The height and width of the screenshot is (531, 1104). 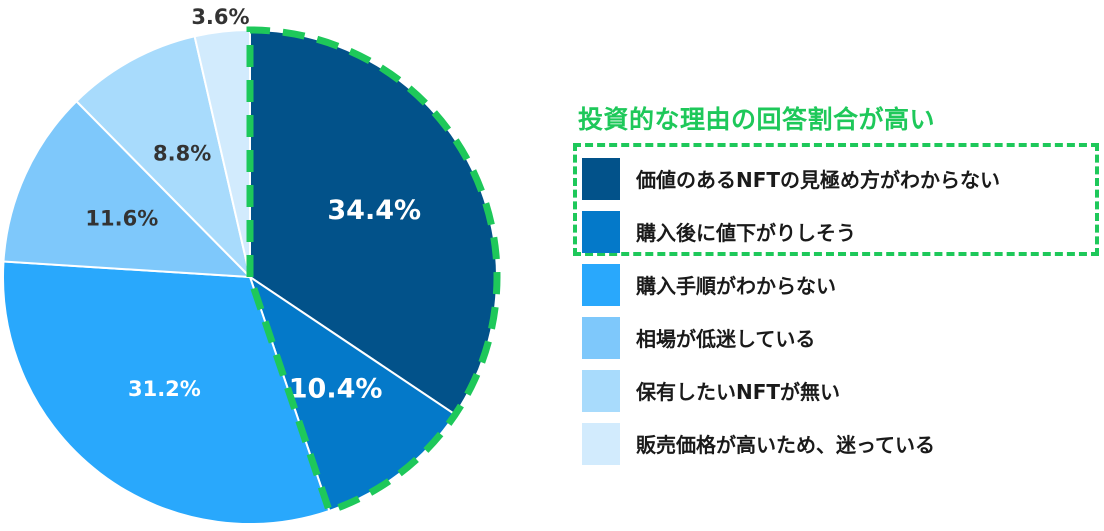 What do you see at coordinates (736, 286) in the screenshot?
I see `legend-label: 購入手順がわからない` at bounding box center [736, 286].